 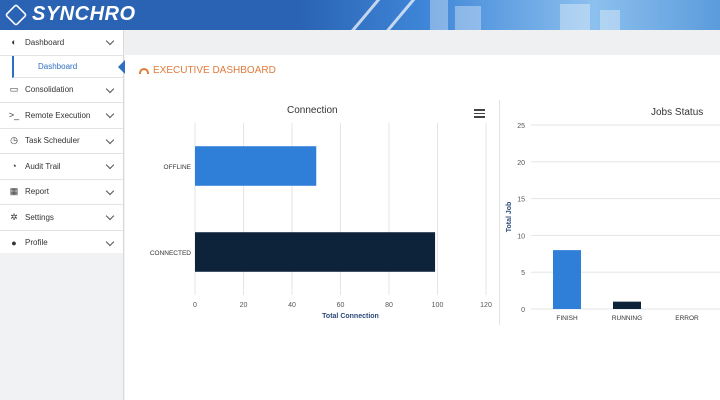 I want to click on y-axis-title: Total Job, so click(x=509, y=217).